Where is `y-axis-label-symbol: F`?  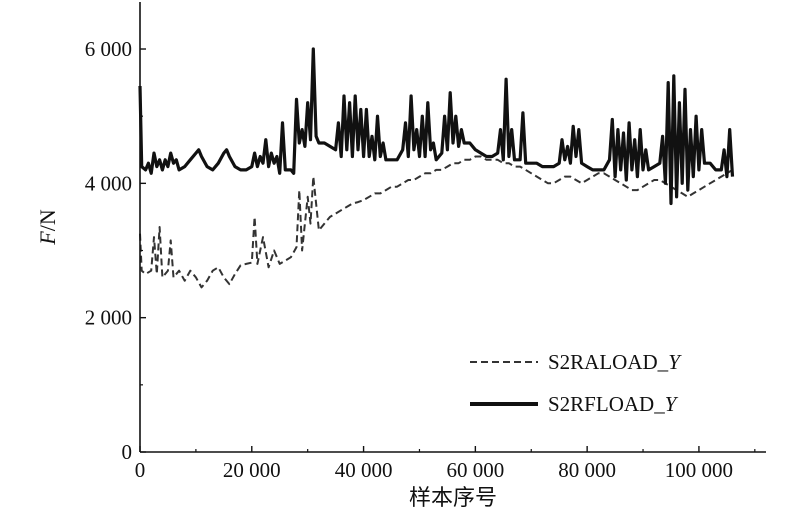 y-axis-label-symbol: F is located at coordinates (47, 238).